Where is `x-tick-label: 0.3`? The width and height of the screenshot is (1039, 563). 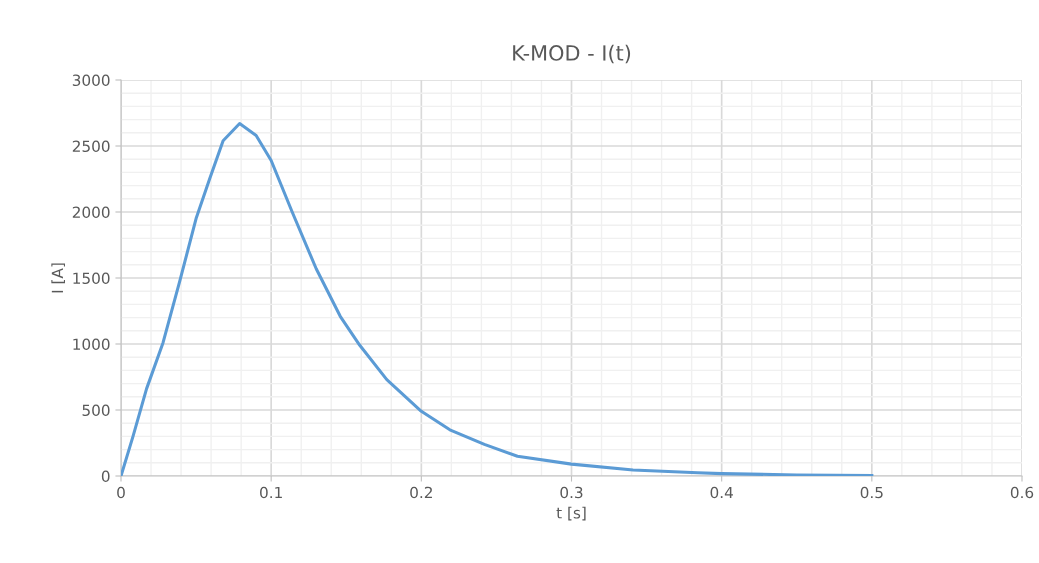 x-tick-label: 0.3 is located at coordinates (571, 492).